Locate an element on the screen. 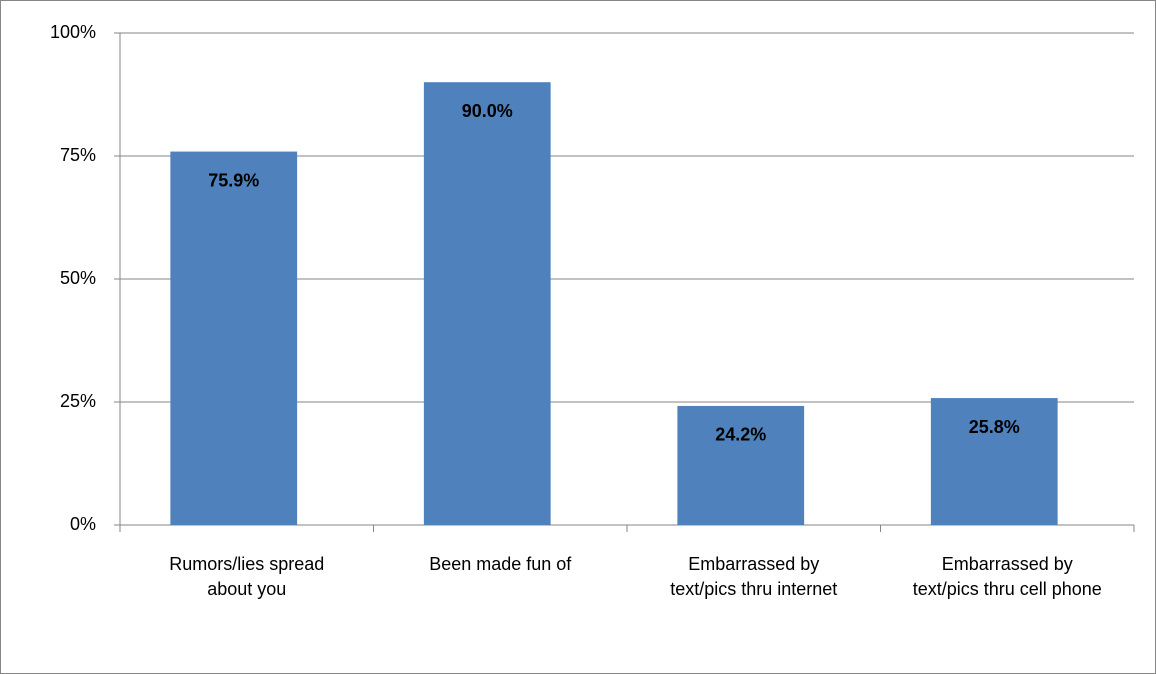 This screenshot has width=1156, height=674. data-label: 25.8% is located at coordinates (994, 427).